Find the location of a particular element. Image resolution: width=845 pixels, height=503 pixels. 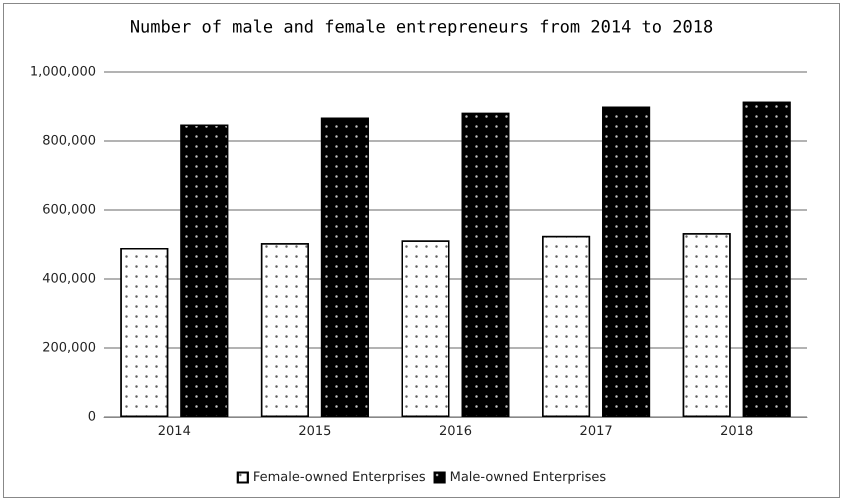

x-tick-label: 2017 is located at coordinates (596, 431).